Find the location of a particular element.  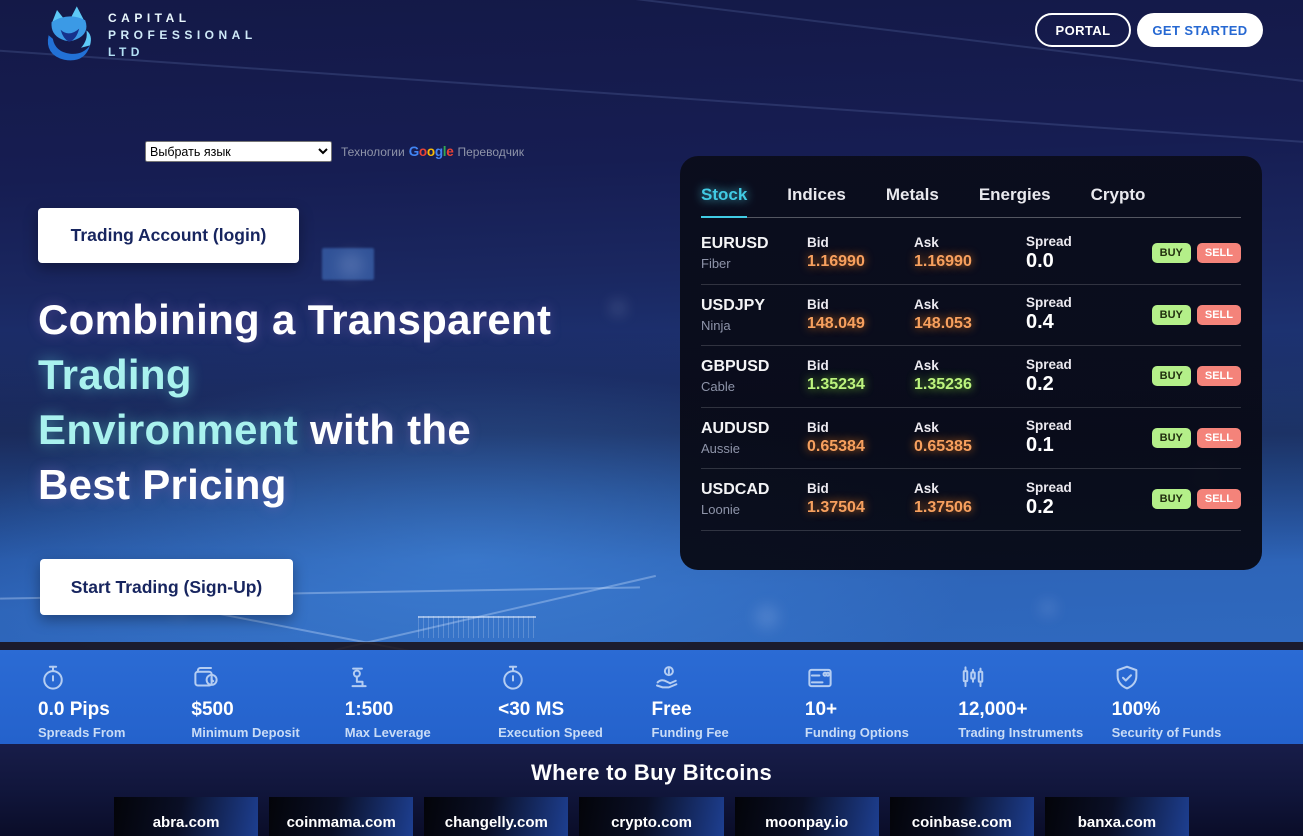

symbol-cell: USDJPY Ninja is located at coordinates (754, 315).